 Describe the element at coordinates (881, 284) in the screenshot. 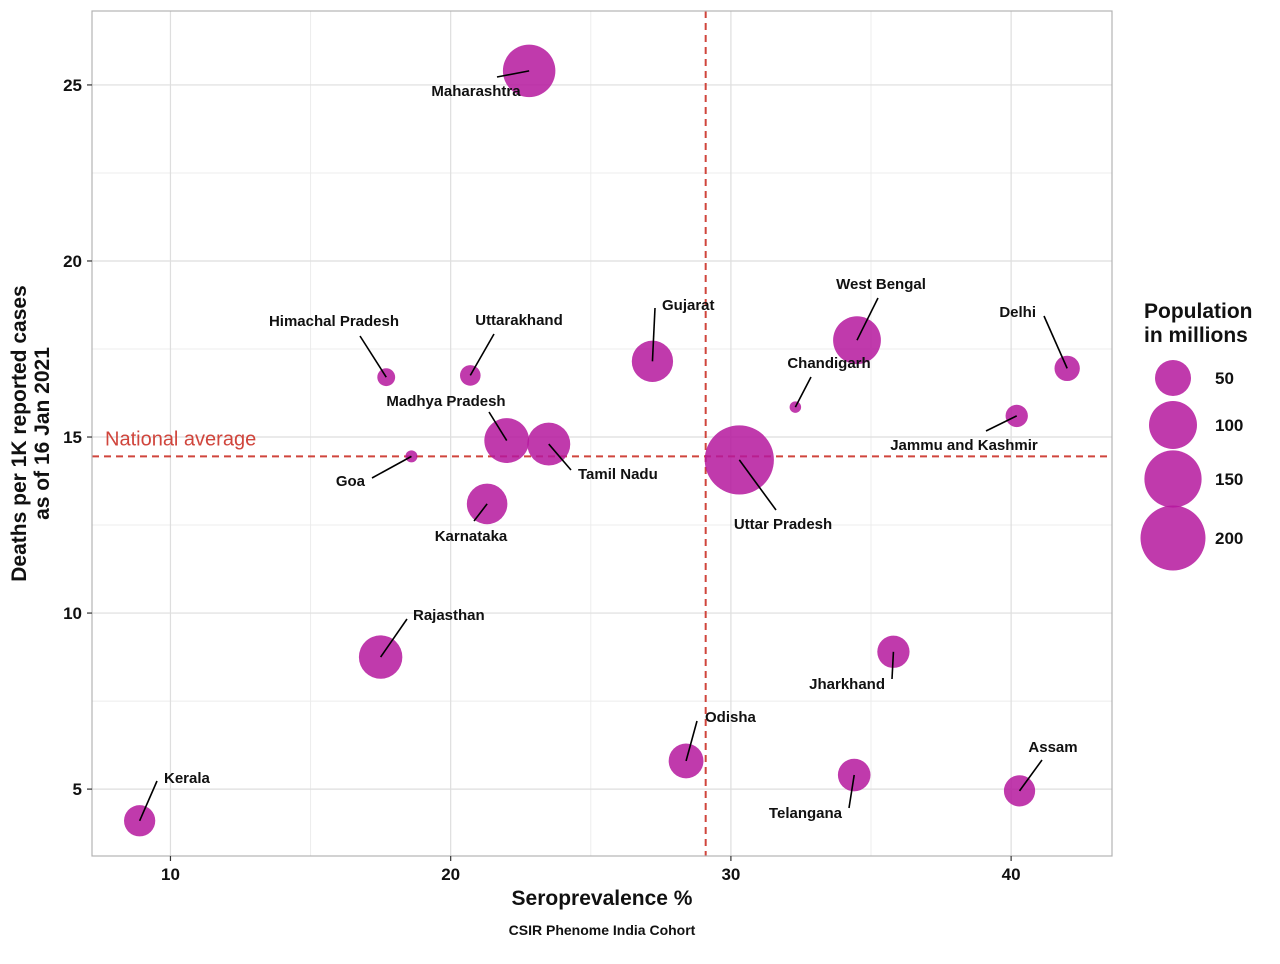

I see `label-west-bengal: West Bengal` at that location.